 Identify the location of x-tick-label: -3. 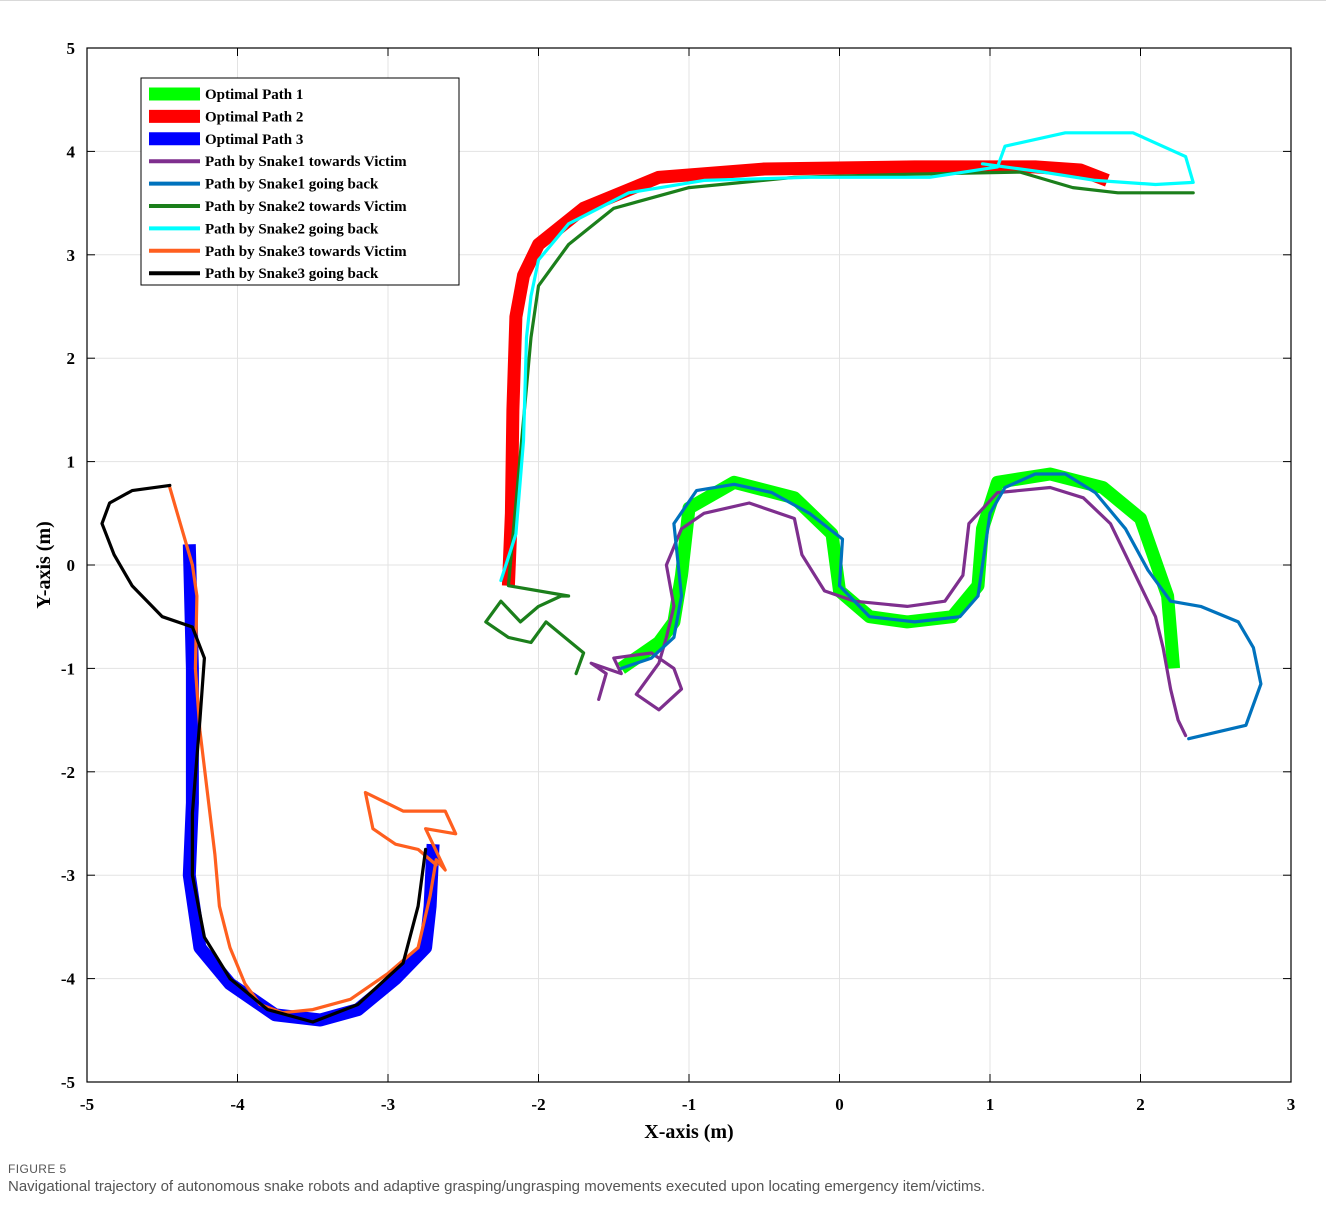
(388, 1104).